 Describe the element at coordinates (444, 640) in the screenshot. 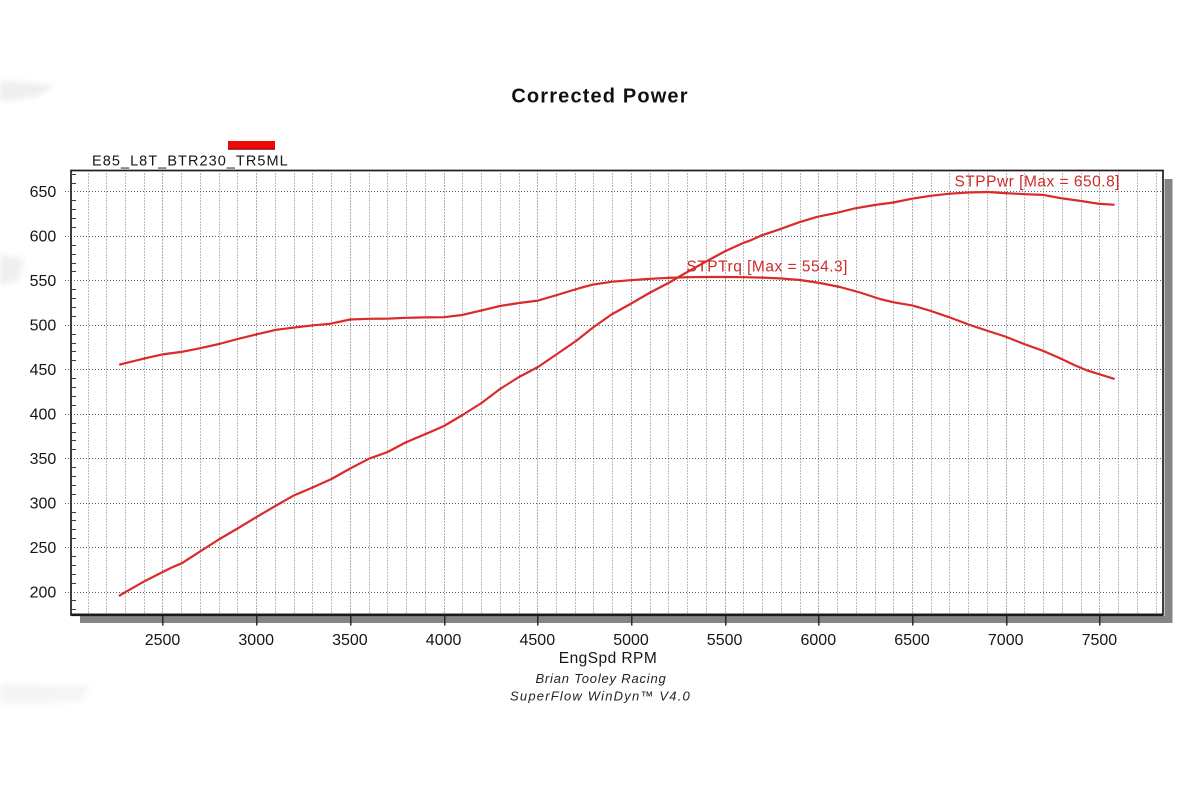

I see `svg-text: 4000` at that location.